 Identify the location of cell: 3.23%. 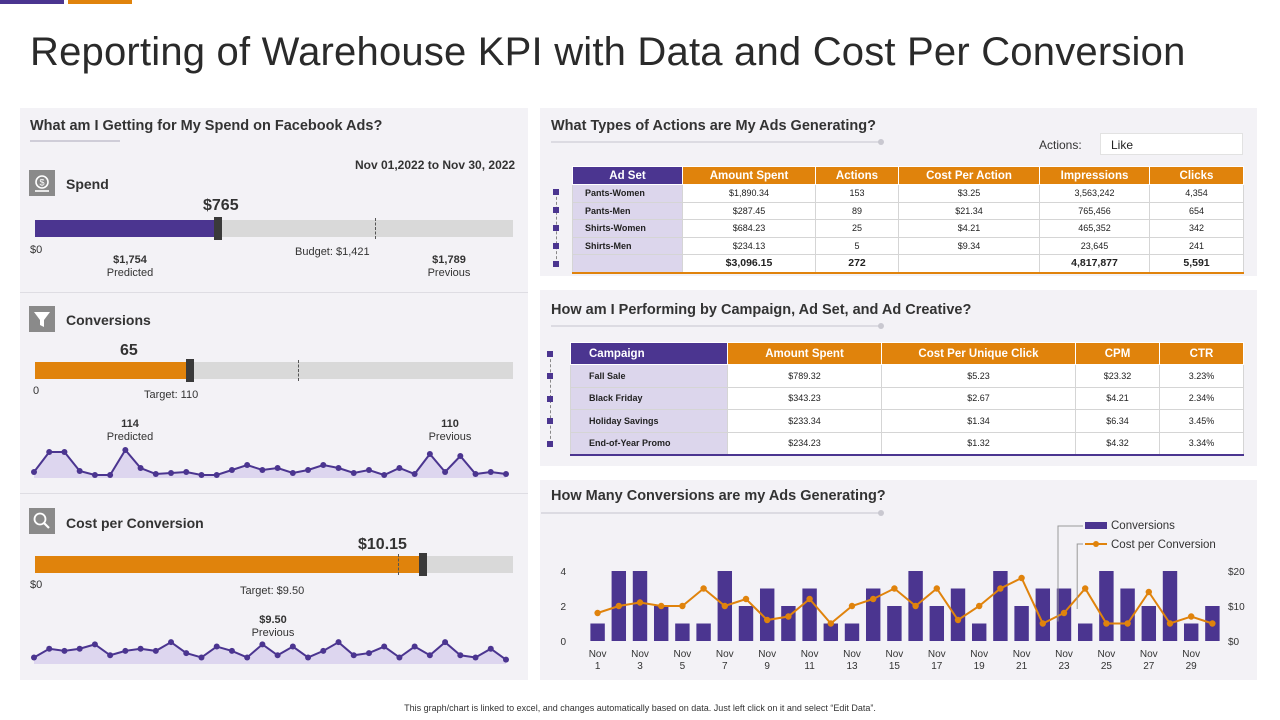
(1201, 376).